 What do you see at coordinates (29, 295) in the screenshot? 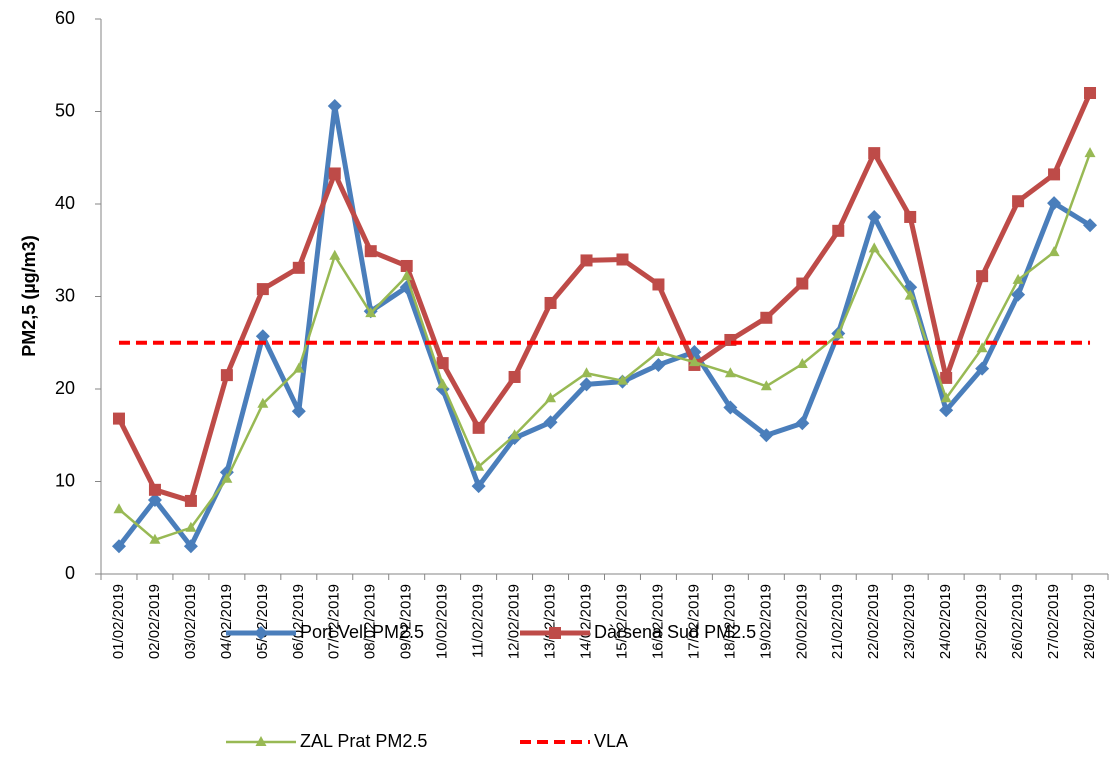
I see `y-axis-label: PM2,5 (µg/m3)` at bounding box center [29, 295].